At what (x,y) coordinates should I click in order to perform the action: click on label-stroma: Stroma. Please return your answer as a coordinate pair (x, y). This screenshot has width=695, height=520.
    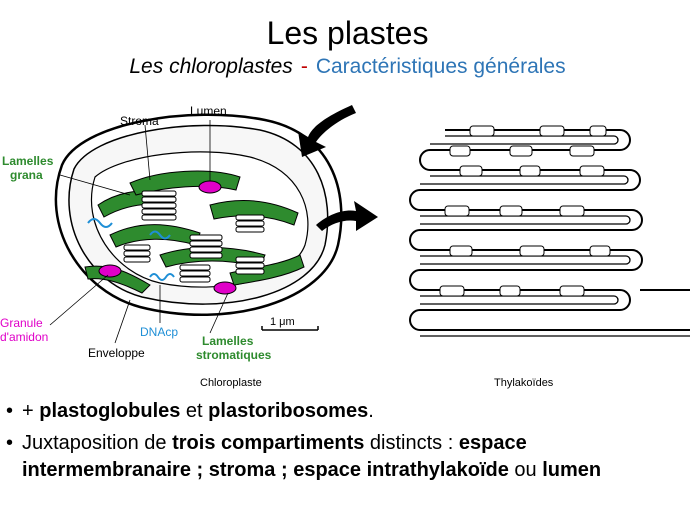
    Looking at the image, I should click on (139, 121).